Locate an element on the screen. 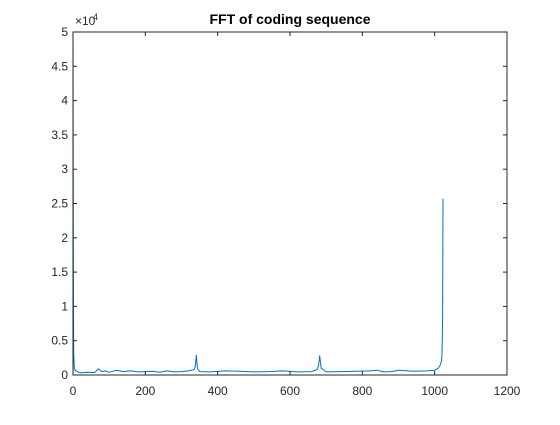  y-exponent-power: 4 is located at coordinates (95, 17).